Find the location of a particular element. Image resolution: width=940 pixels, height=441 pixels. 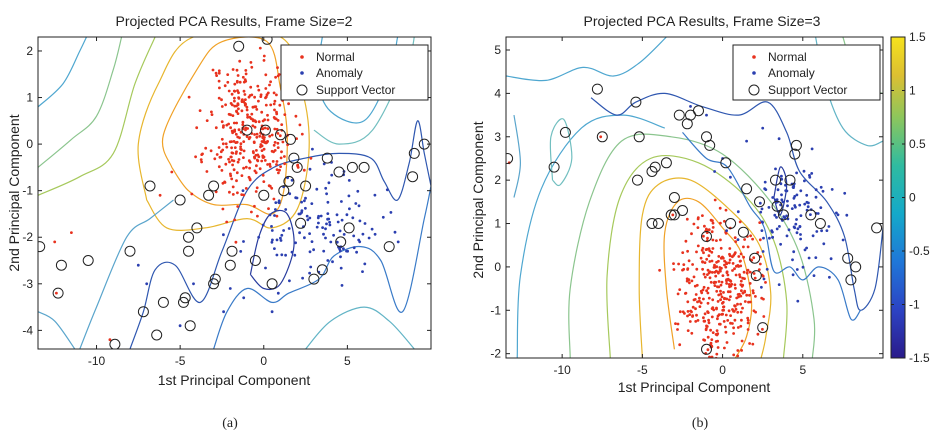

x-tick-label-b: 0 is located at coordinates (722, 370).